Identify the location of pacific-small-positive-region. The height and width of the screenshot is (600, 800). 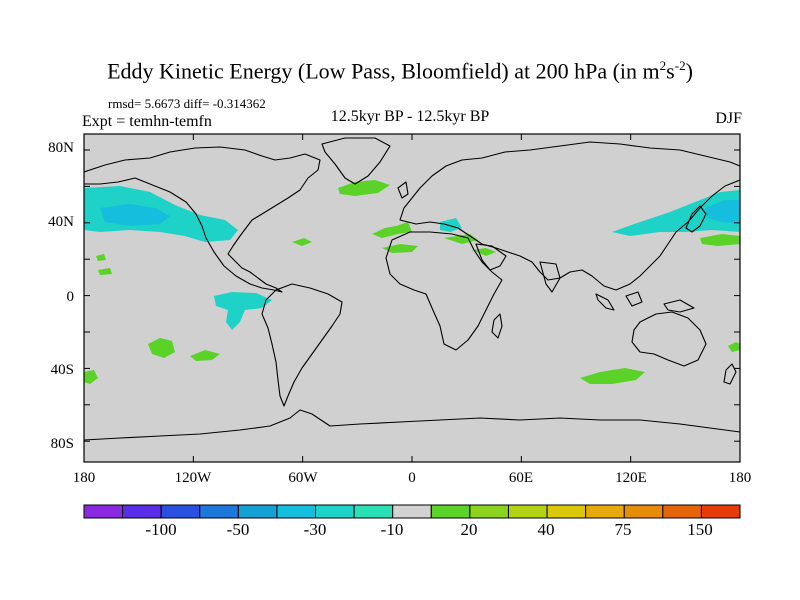
(101, 257).